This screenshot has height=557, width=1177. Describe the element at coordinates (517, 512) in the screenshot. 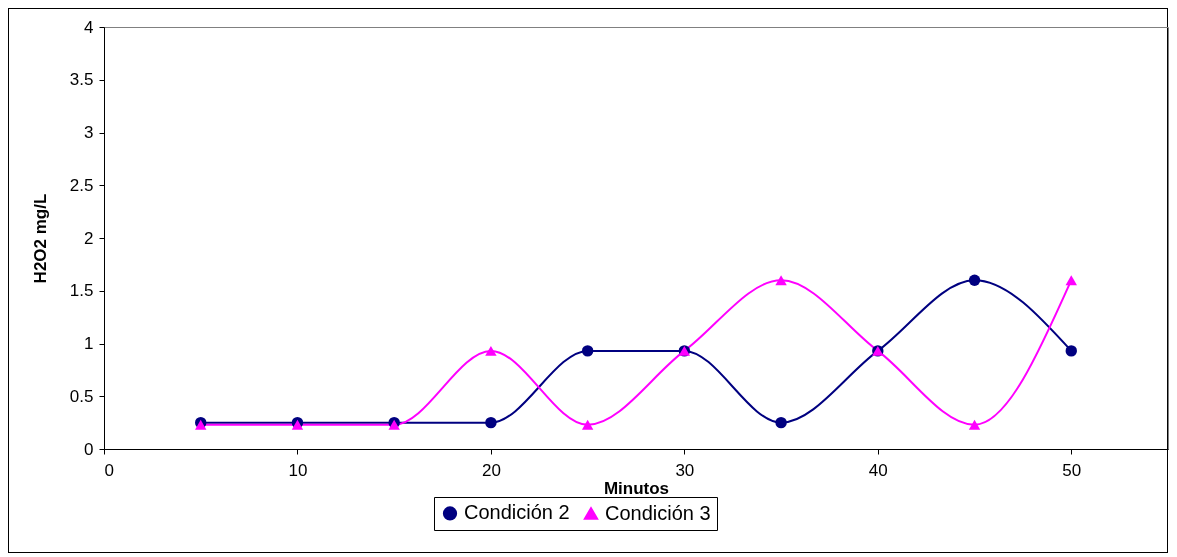

I see `legend-label: Condición 2` at that location.